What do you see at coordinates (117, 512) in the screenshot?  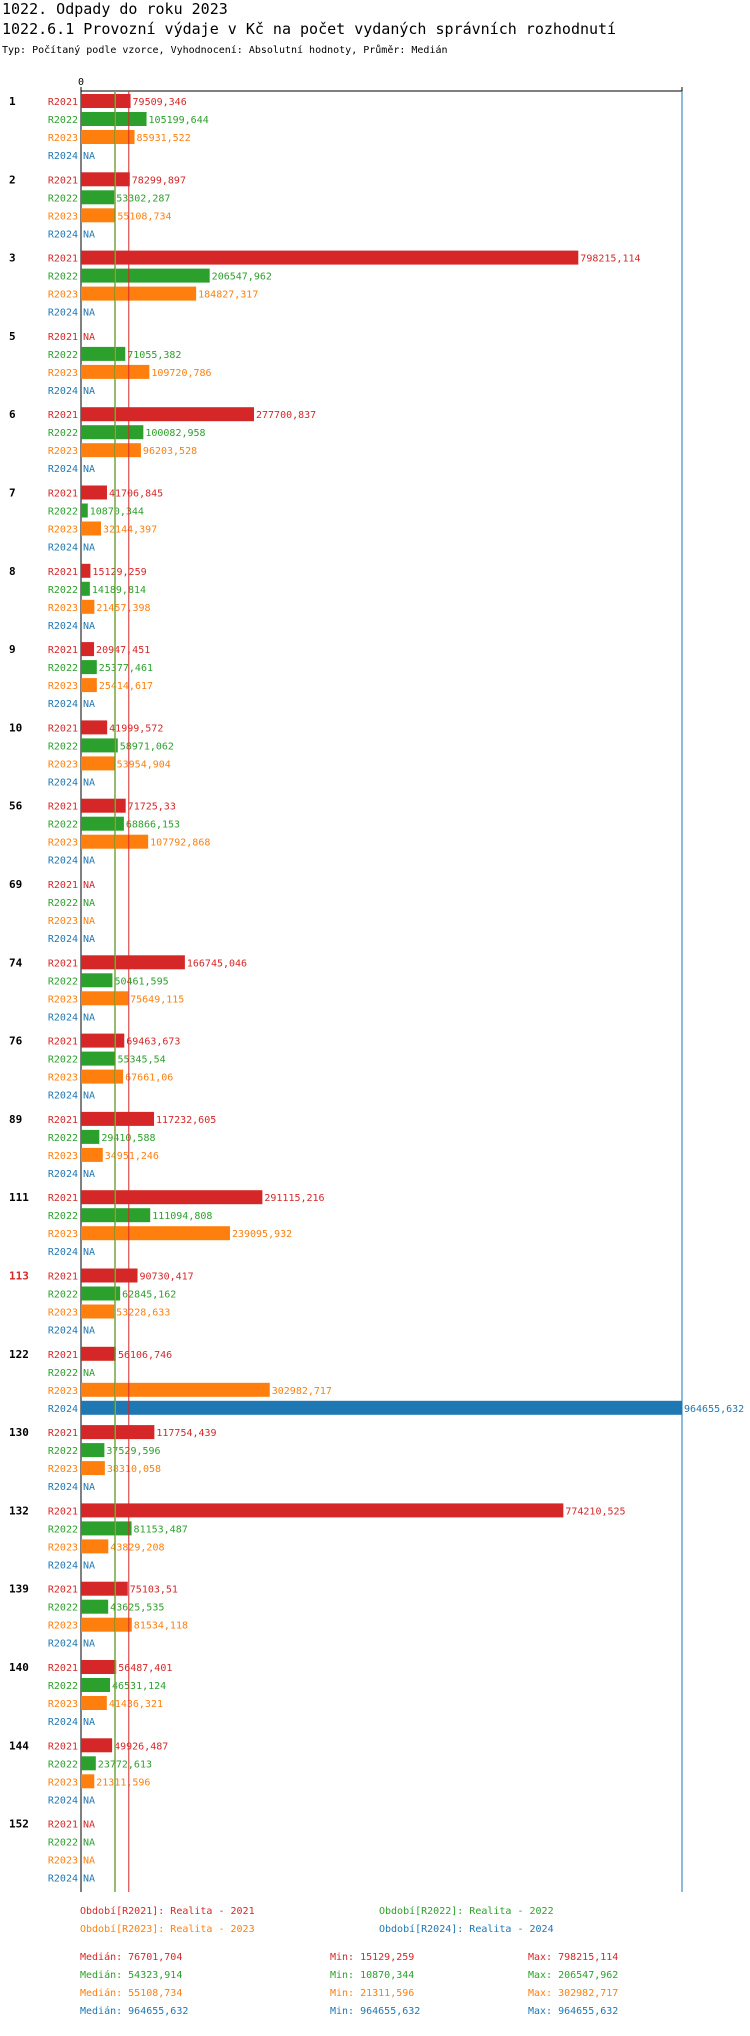 I see `data-label: 10870,344` at bounding box center [117, 512].